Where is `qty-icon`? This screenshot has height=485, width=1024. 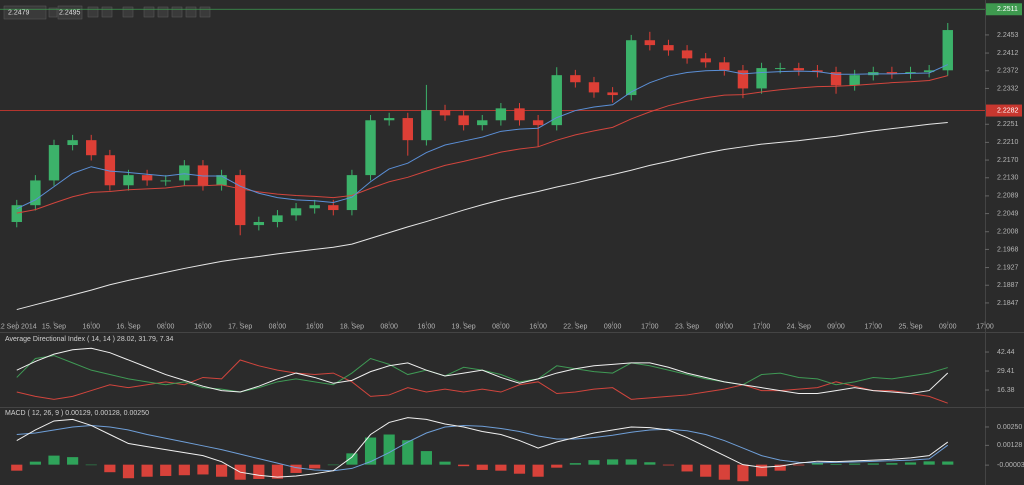
qty-icon is located at coordinates (53, 12).